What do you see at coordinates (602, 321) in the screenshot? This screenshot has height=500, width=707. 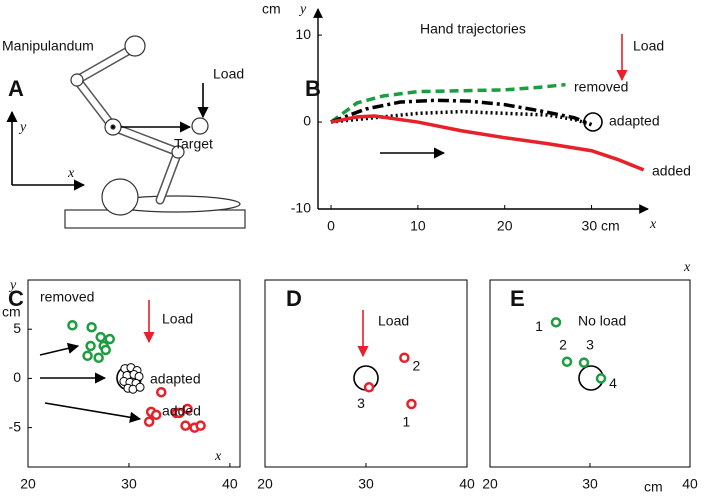 I see `annotation: No load` at bounding box center [602, 321].